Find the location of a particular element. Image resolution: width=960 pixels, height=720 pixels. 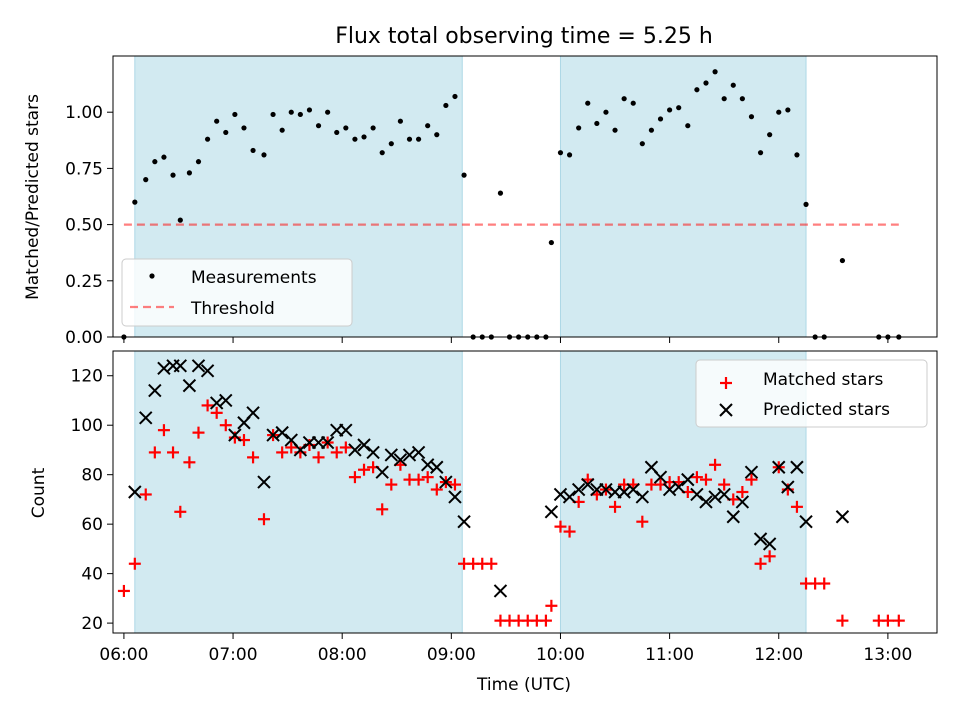

bottom-y-tick-label: 120 is located at coordinates (87, 377).